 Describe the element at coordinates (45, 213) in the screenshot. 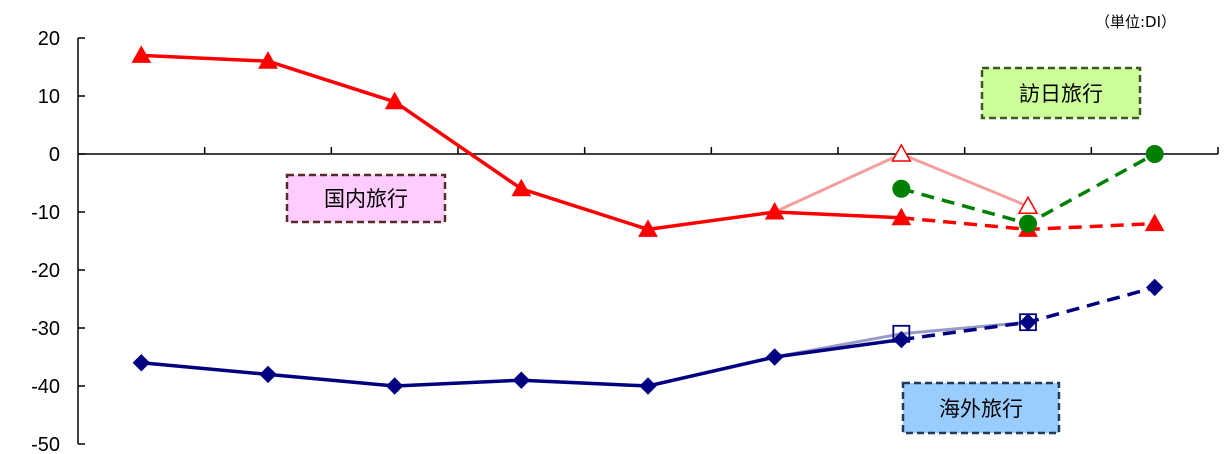

I see `y-tick-label: -10` at that location.